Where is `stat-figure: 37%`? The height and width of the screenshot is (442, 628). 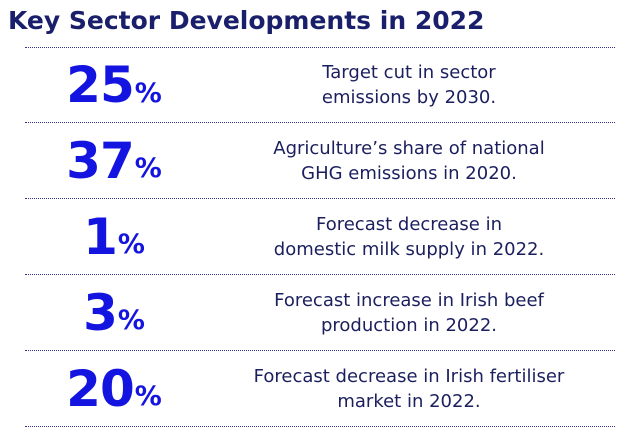 stat-figure: 37% is located at coordinates (114, 160).